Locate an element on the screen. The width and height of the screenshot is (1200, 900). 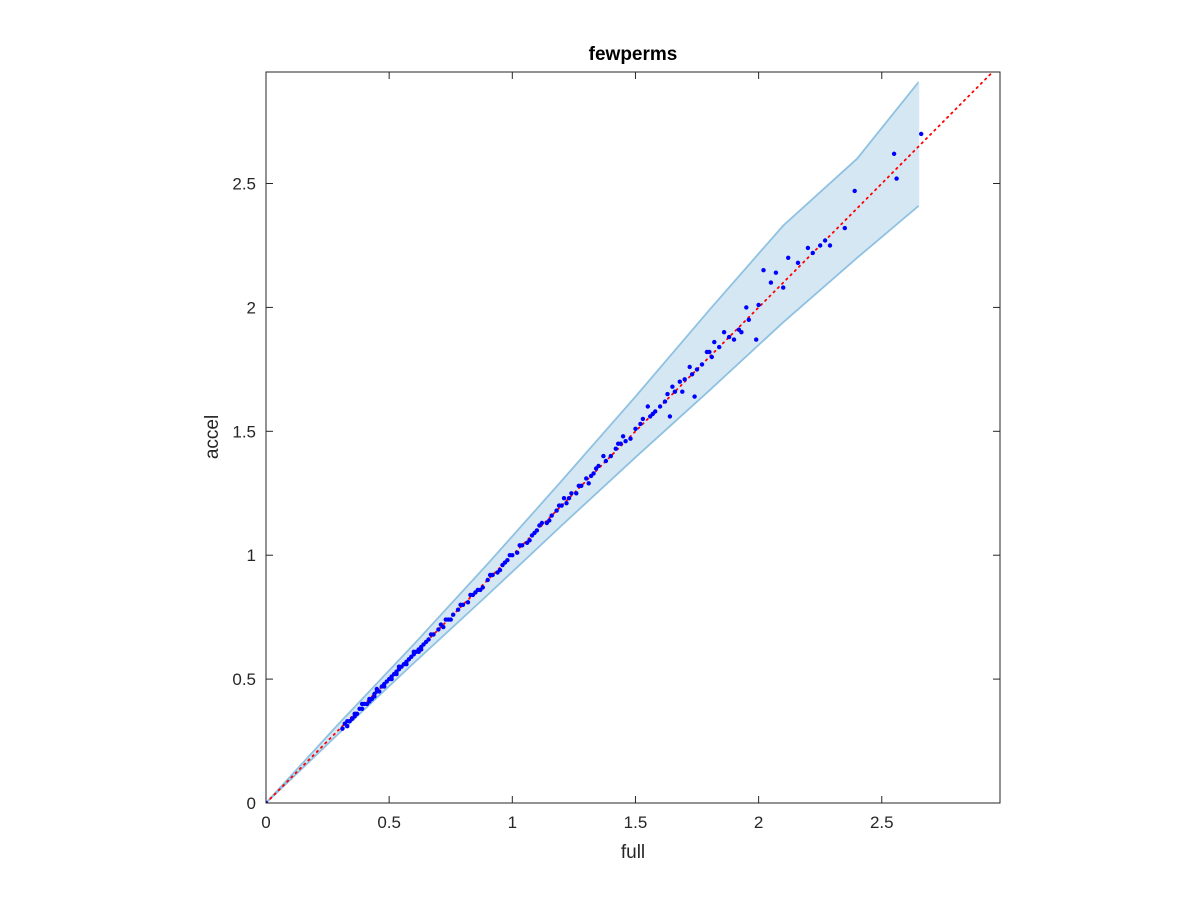
y-tick-label: 2.5 is located at coordinates (244, 184).